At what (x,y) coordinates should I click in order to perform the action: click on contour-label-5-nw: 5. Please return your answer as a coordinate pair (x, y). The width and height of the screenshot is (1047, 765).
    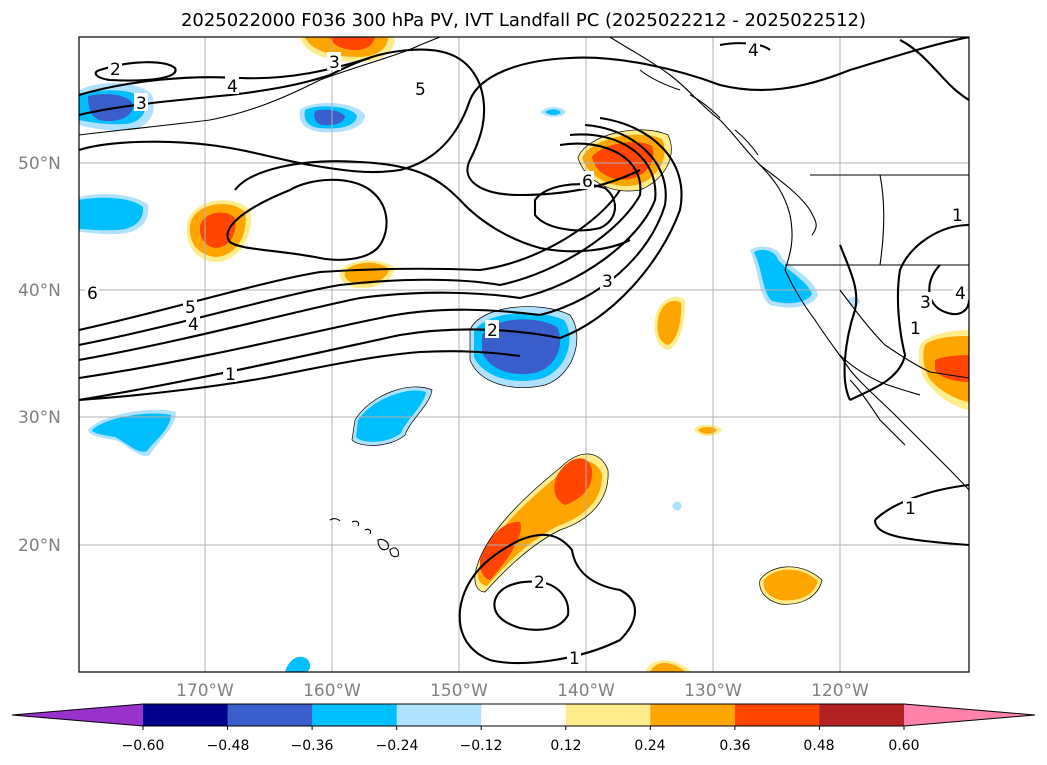
    Looking at the image, I should click on (420, 89).